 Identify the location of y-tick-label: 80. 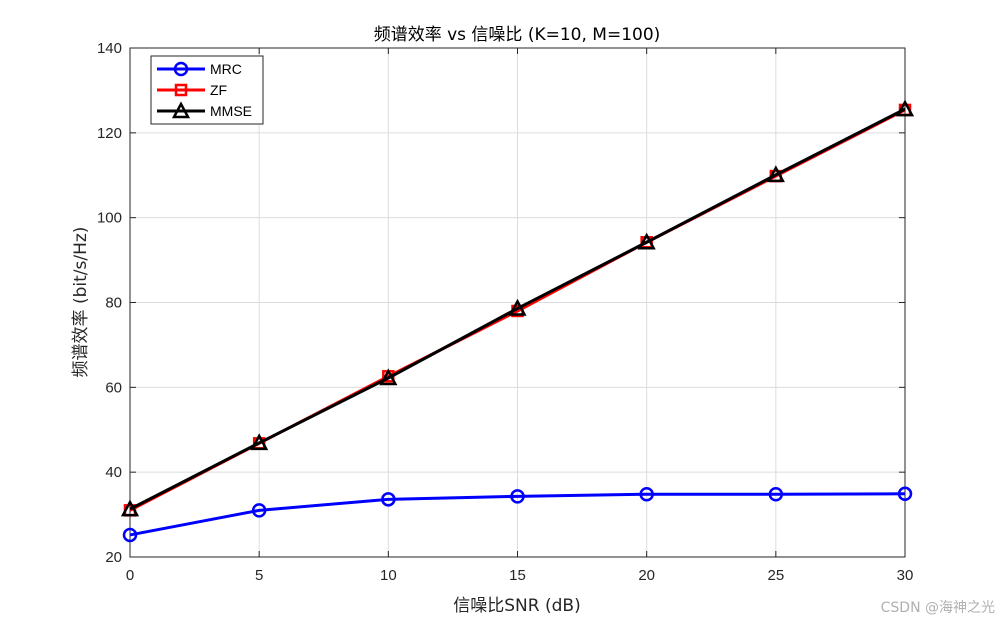
(113, 303).